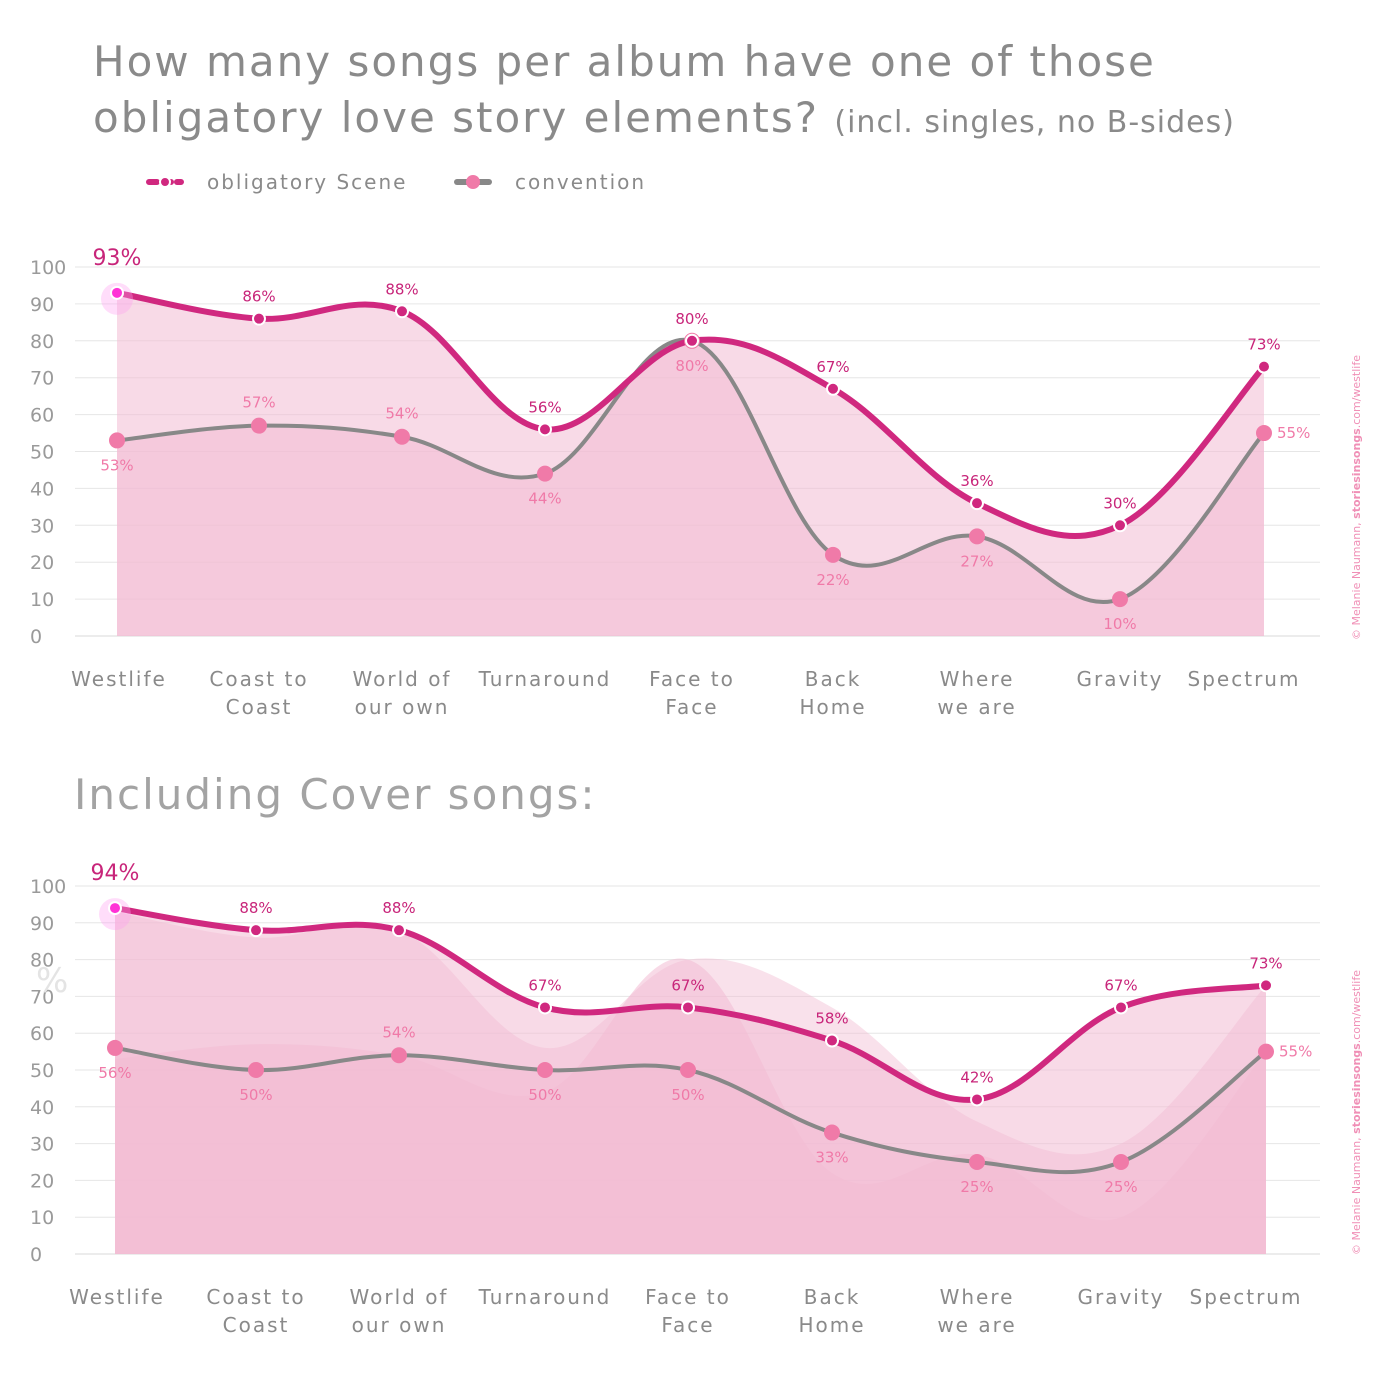 The image size is (1400, 1400). I want to click on data-label-convention: 80%, so click(691, 366).